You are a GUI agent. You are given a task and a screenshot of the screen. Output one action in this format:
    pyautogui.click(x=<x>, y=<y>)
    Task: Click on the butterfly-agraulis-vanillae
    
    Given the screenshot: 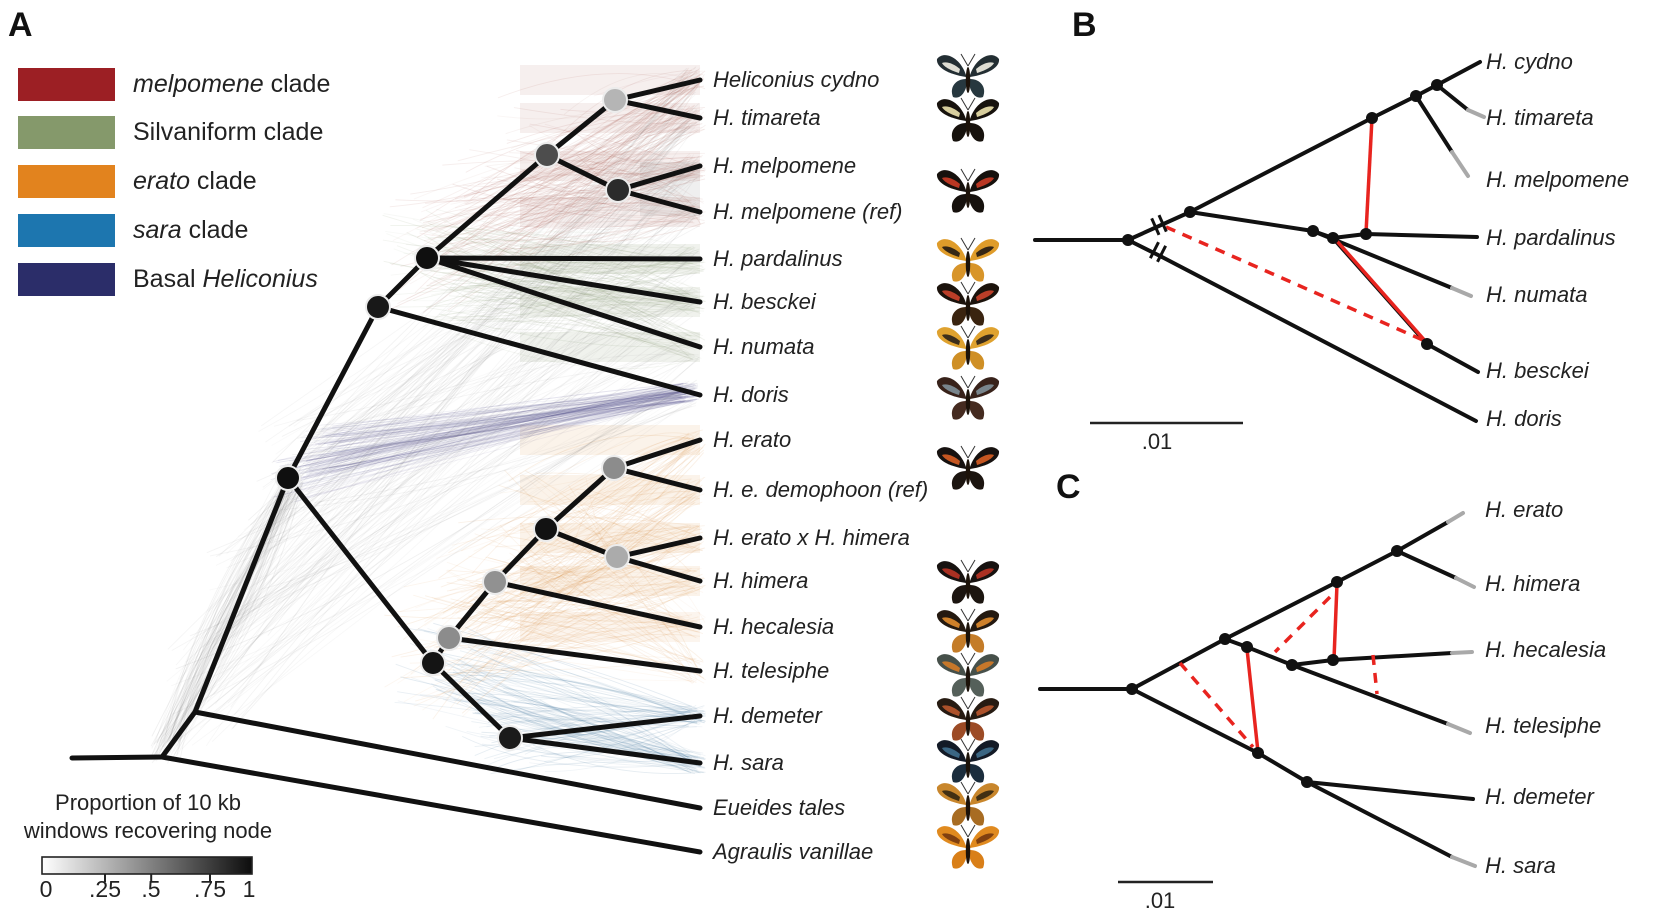 What is the action you would take?
    pyautogui.click(x=968, y=846)
    